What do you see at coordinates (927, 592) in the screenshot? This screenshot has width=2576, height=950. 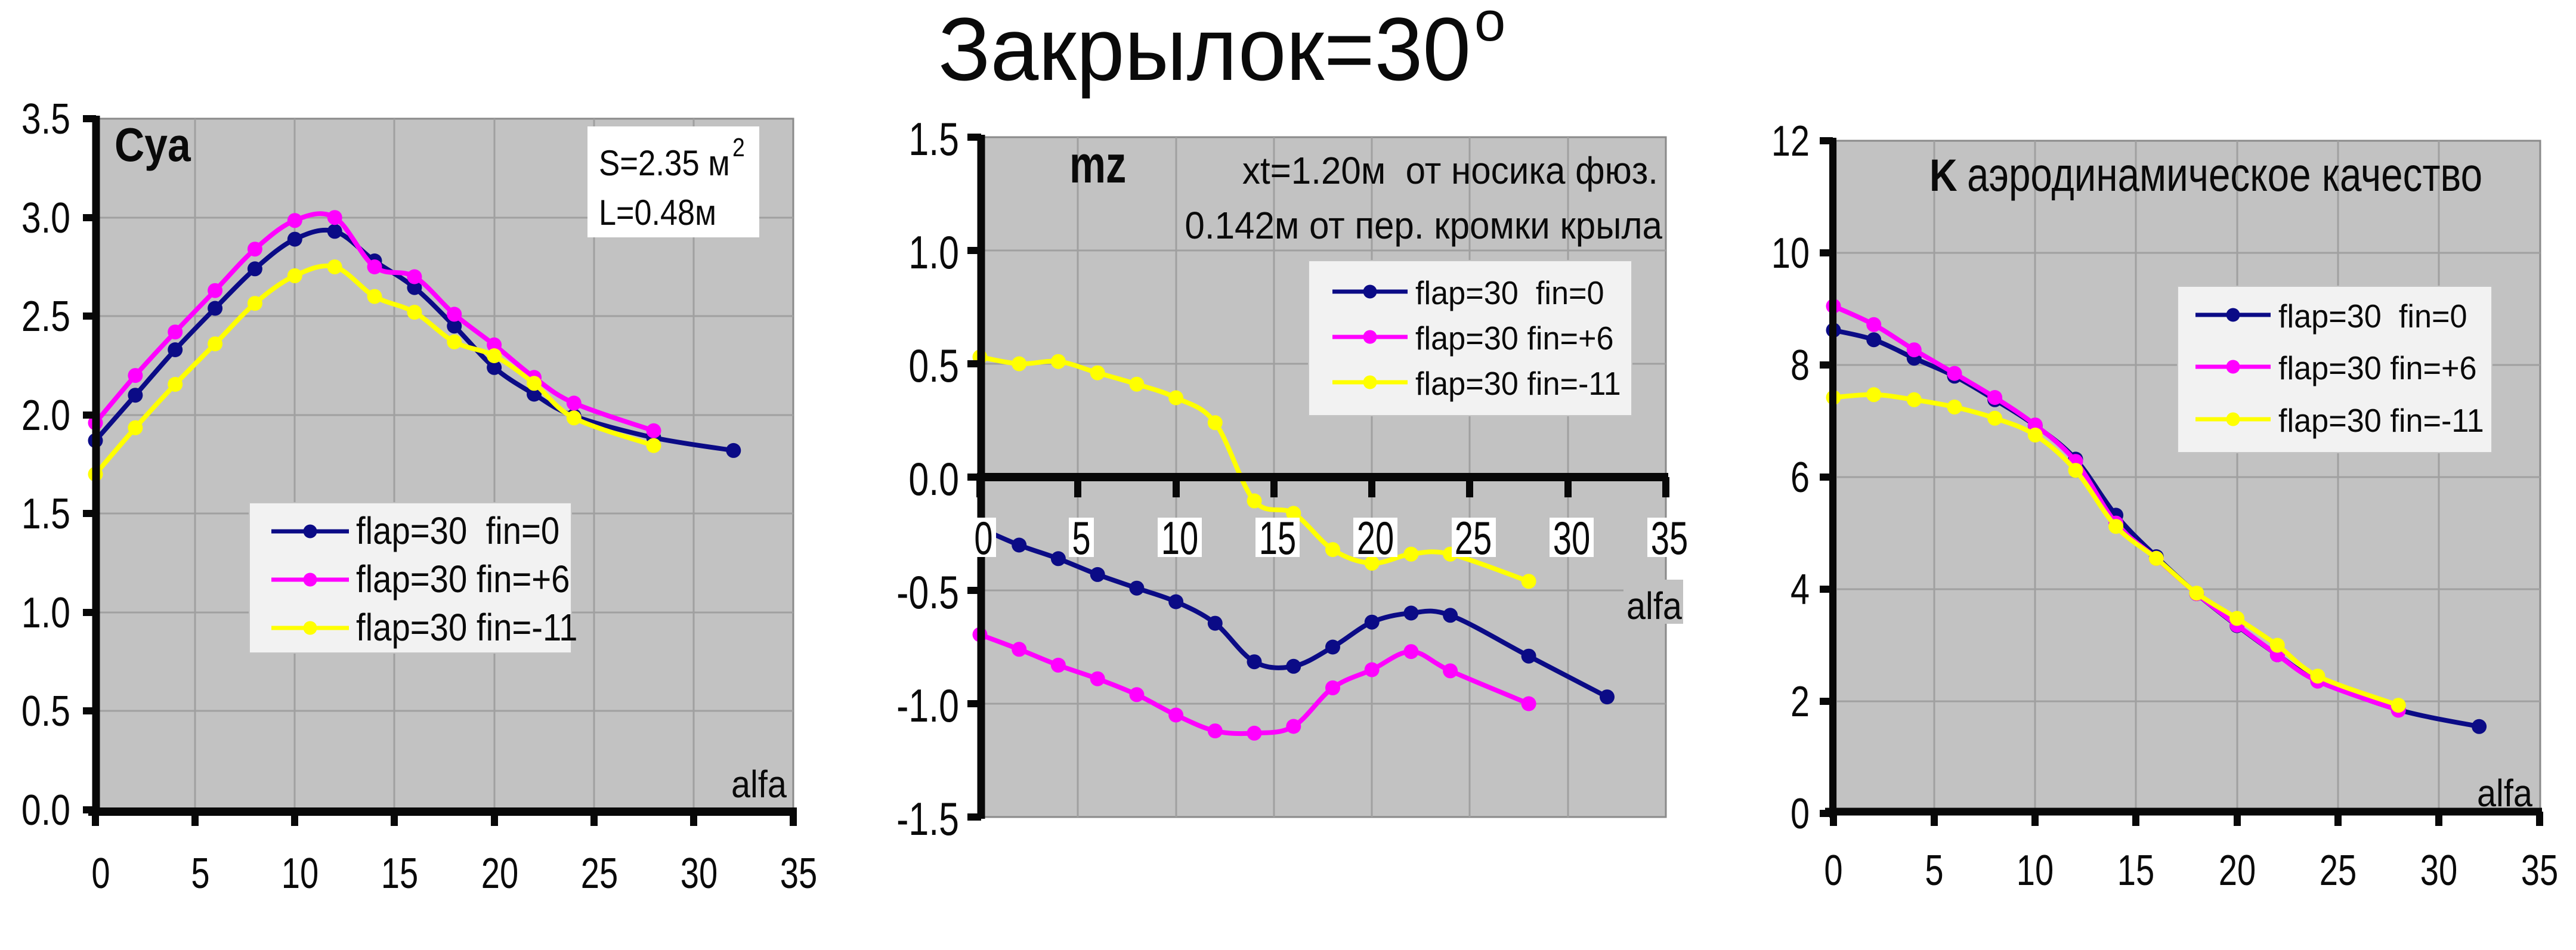 I see `svg-text: -0.5` at bounding box center [927, 592].